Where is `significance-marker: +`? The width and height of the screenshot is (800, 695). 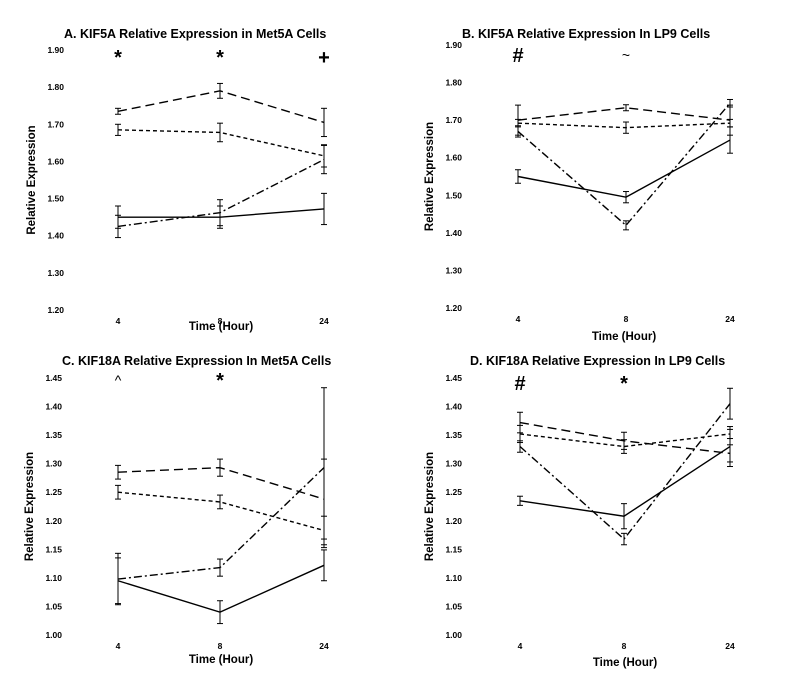
significance-marker: + is located at coordinates (324, 58).